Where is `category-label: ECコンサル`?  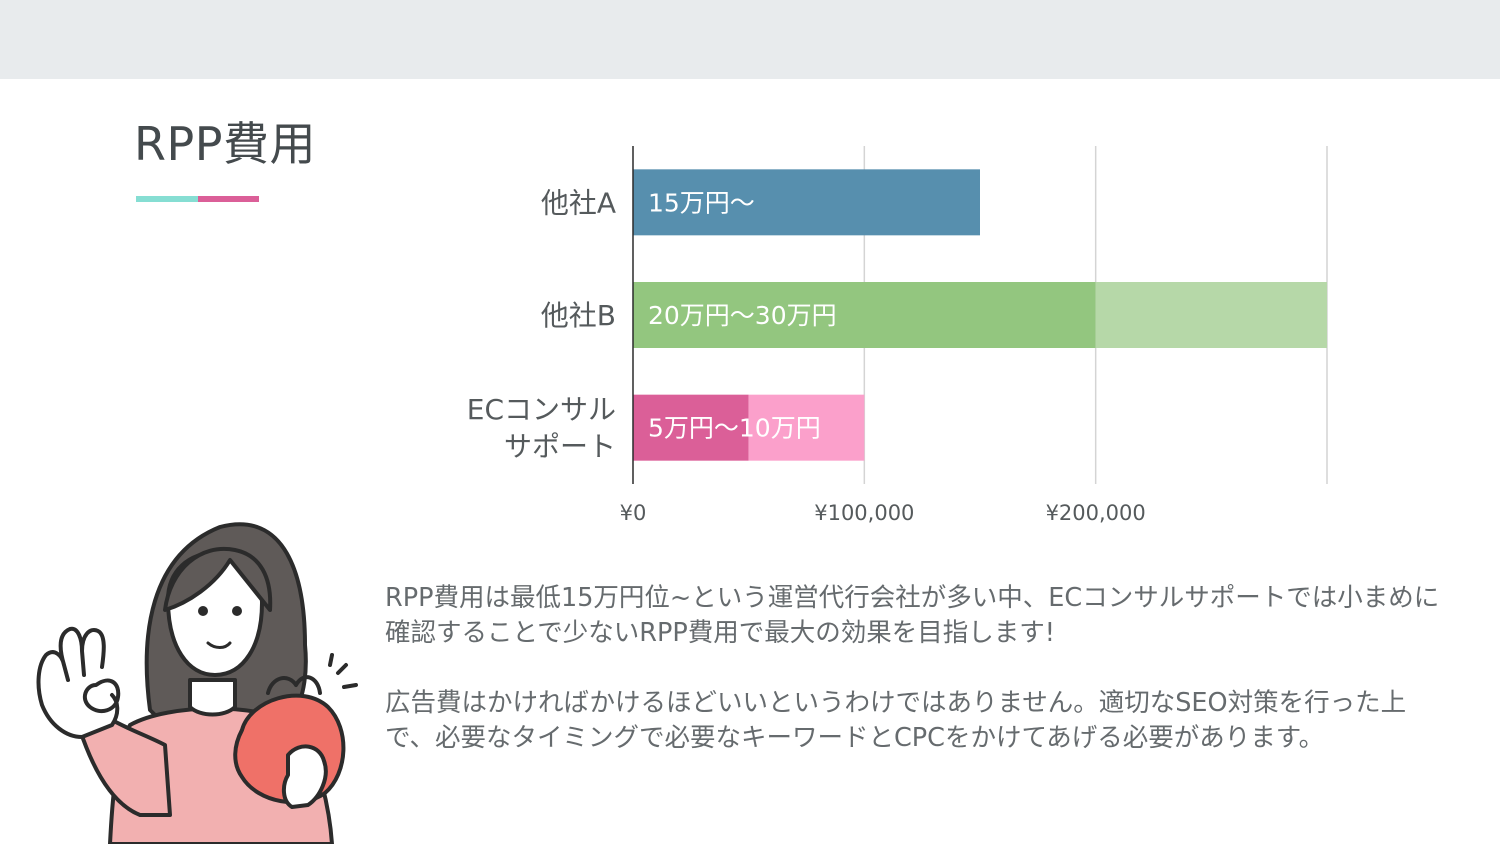
category-label: ECコンサル is located at coordinates (541, 409).